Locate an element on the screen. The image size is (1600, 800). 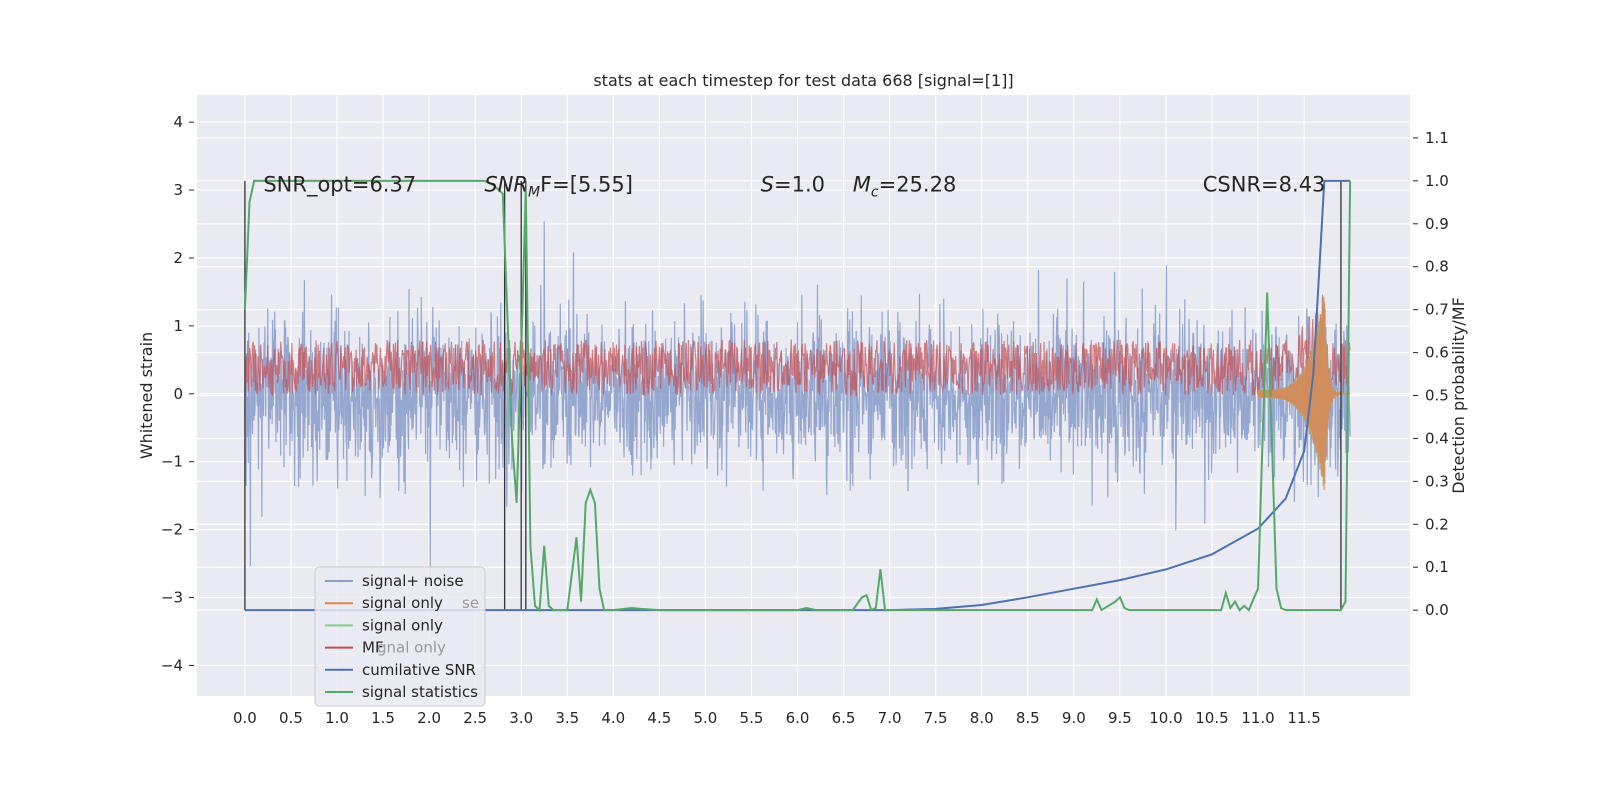
y-tick-label: 2 is located at coordinates (178, 258).